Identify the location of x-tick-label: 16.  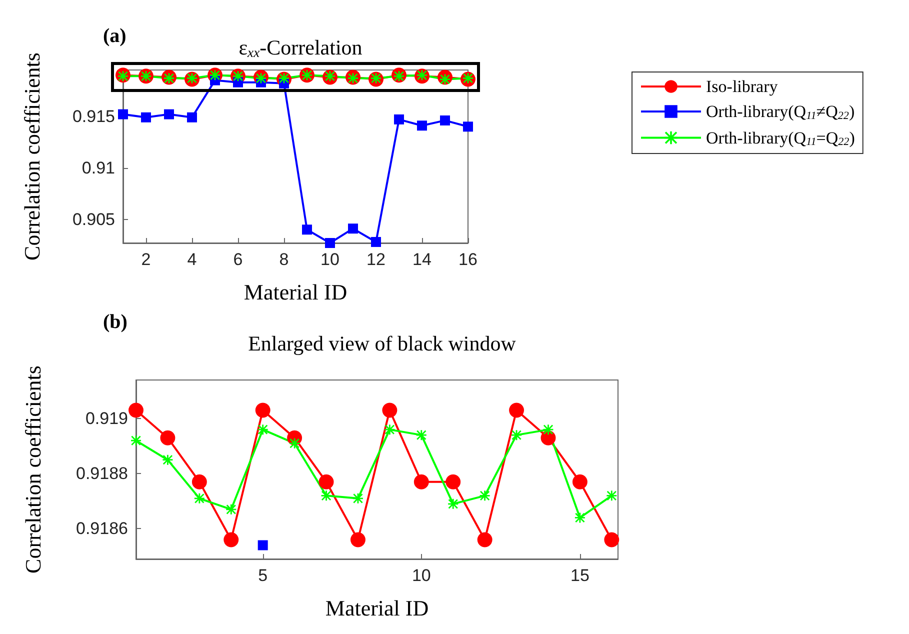
(468, 259).